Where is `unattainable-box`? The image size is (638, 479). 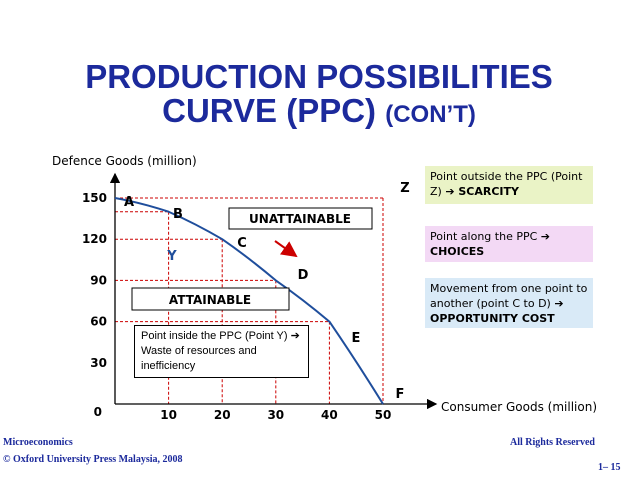 unattainable-box is located at coordinates (300, 218).